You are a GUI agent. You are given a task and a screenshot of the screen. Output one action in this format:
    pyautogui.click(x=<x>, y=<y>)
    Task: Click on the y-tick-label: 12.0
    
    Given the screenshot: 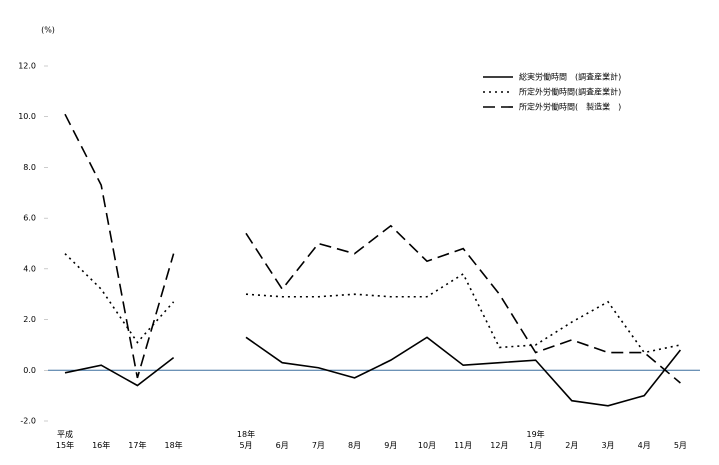 What is the action you would take?
    pyautogui.click(x=27, y=66)
    